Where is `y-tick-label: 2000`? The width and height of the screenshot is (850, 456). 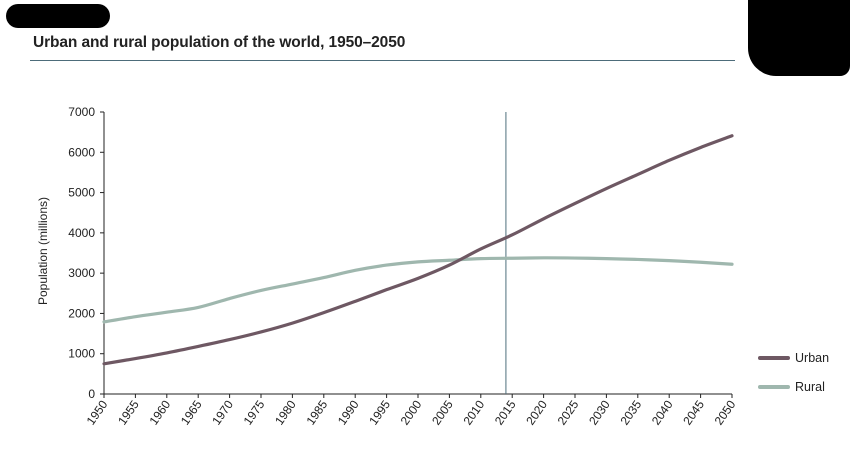 y-tick-label: 2000 is located at coordinates (81, 313).